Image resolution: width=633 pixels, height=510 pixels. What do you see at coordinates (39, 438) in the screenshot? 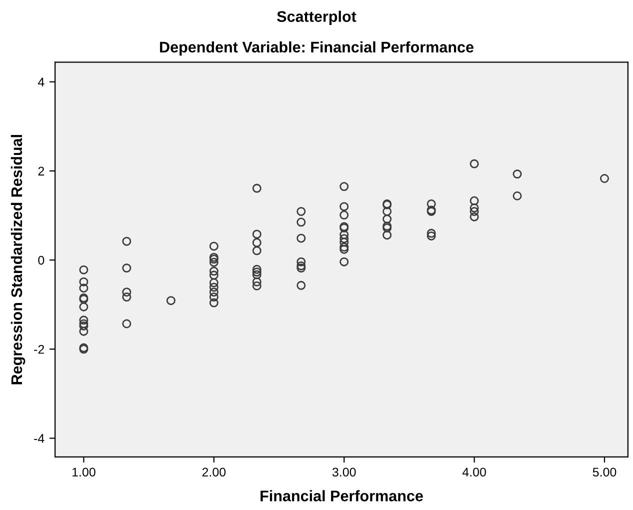
I see `y-tick-label: -4` at bounding box center [39, 438].